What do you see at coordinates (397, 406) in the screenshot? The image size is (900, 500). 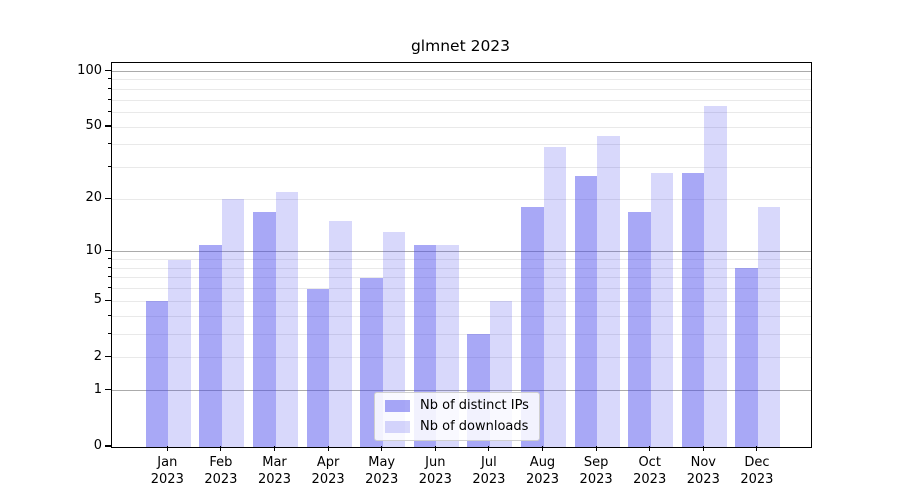 I see `legend-swatch-ips-icon` at bounding box center [397, 406].